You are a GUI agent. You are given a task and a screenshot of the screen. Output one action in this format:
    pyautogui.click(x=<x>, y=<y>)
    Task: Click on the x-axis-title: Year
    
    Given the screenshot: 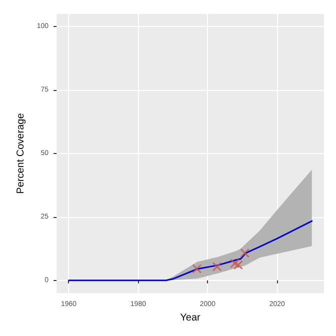 What is the action you would take?
    pyautogui.click(x=191, y=318)
    